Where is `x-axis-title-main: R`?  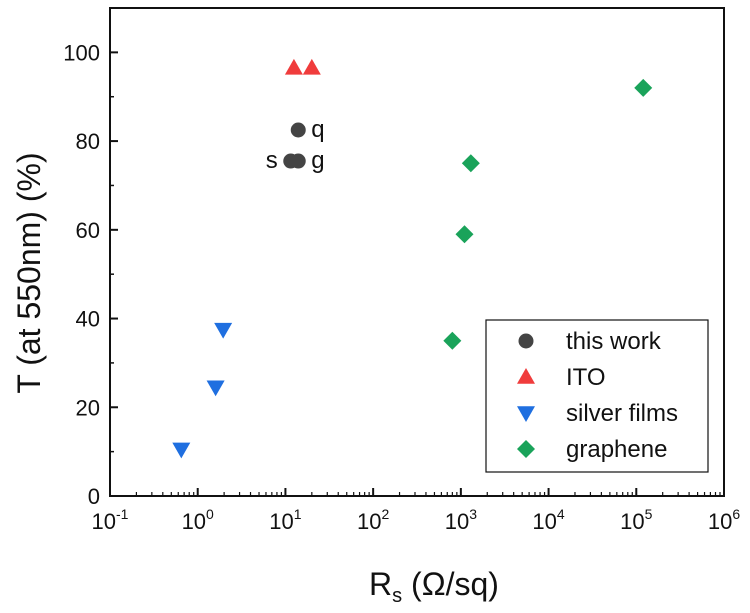
x-axis-title-main: R is located at coordinates (380, 584).